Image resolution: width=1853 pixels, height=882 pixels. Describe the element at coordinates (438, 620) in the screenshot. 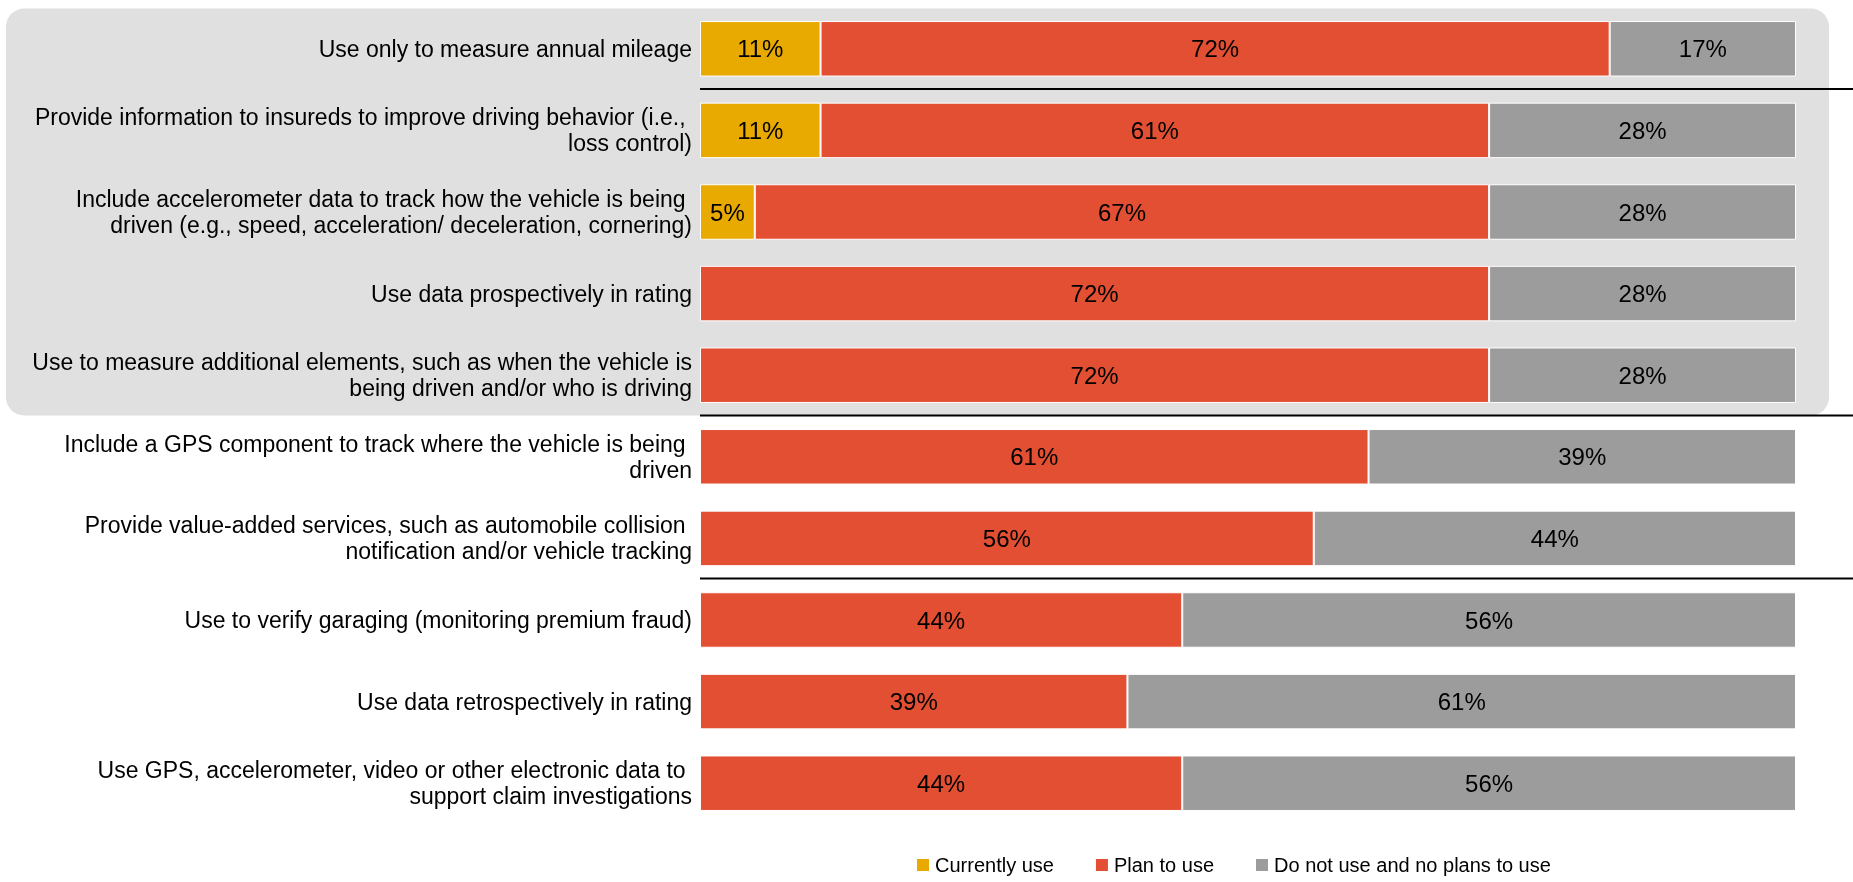

I see `y-tick-label: Use to verify garaging (monitoring premium fraud)` at that location.